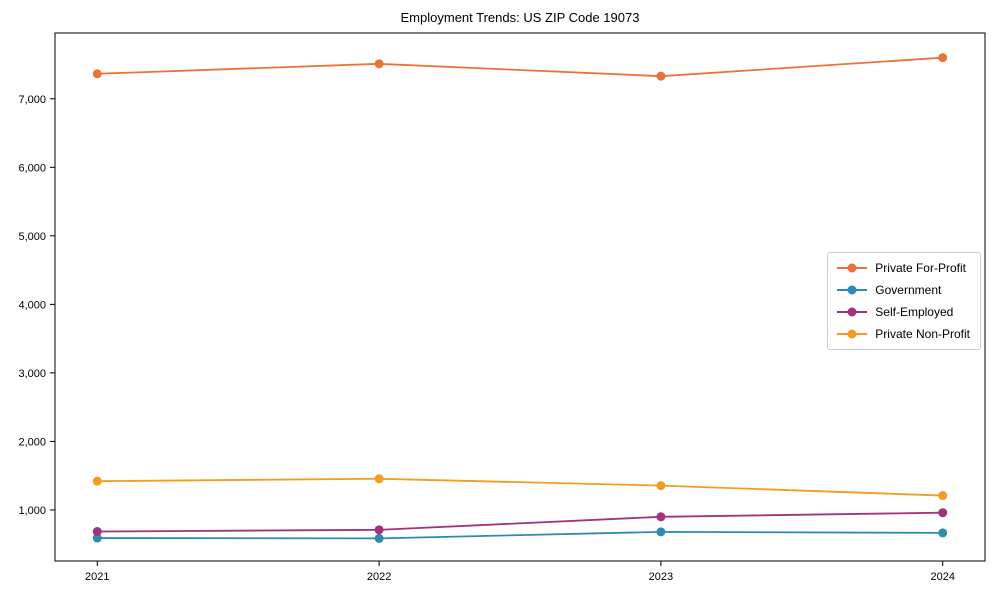 This screenshot has width=1000, height=600. Describe the element at coordinates (32, 237) in the screenshot. I see `y-tick-label: 5,000` at that location.